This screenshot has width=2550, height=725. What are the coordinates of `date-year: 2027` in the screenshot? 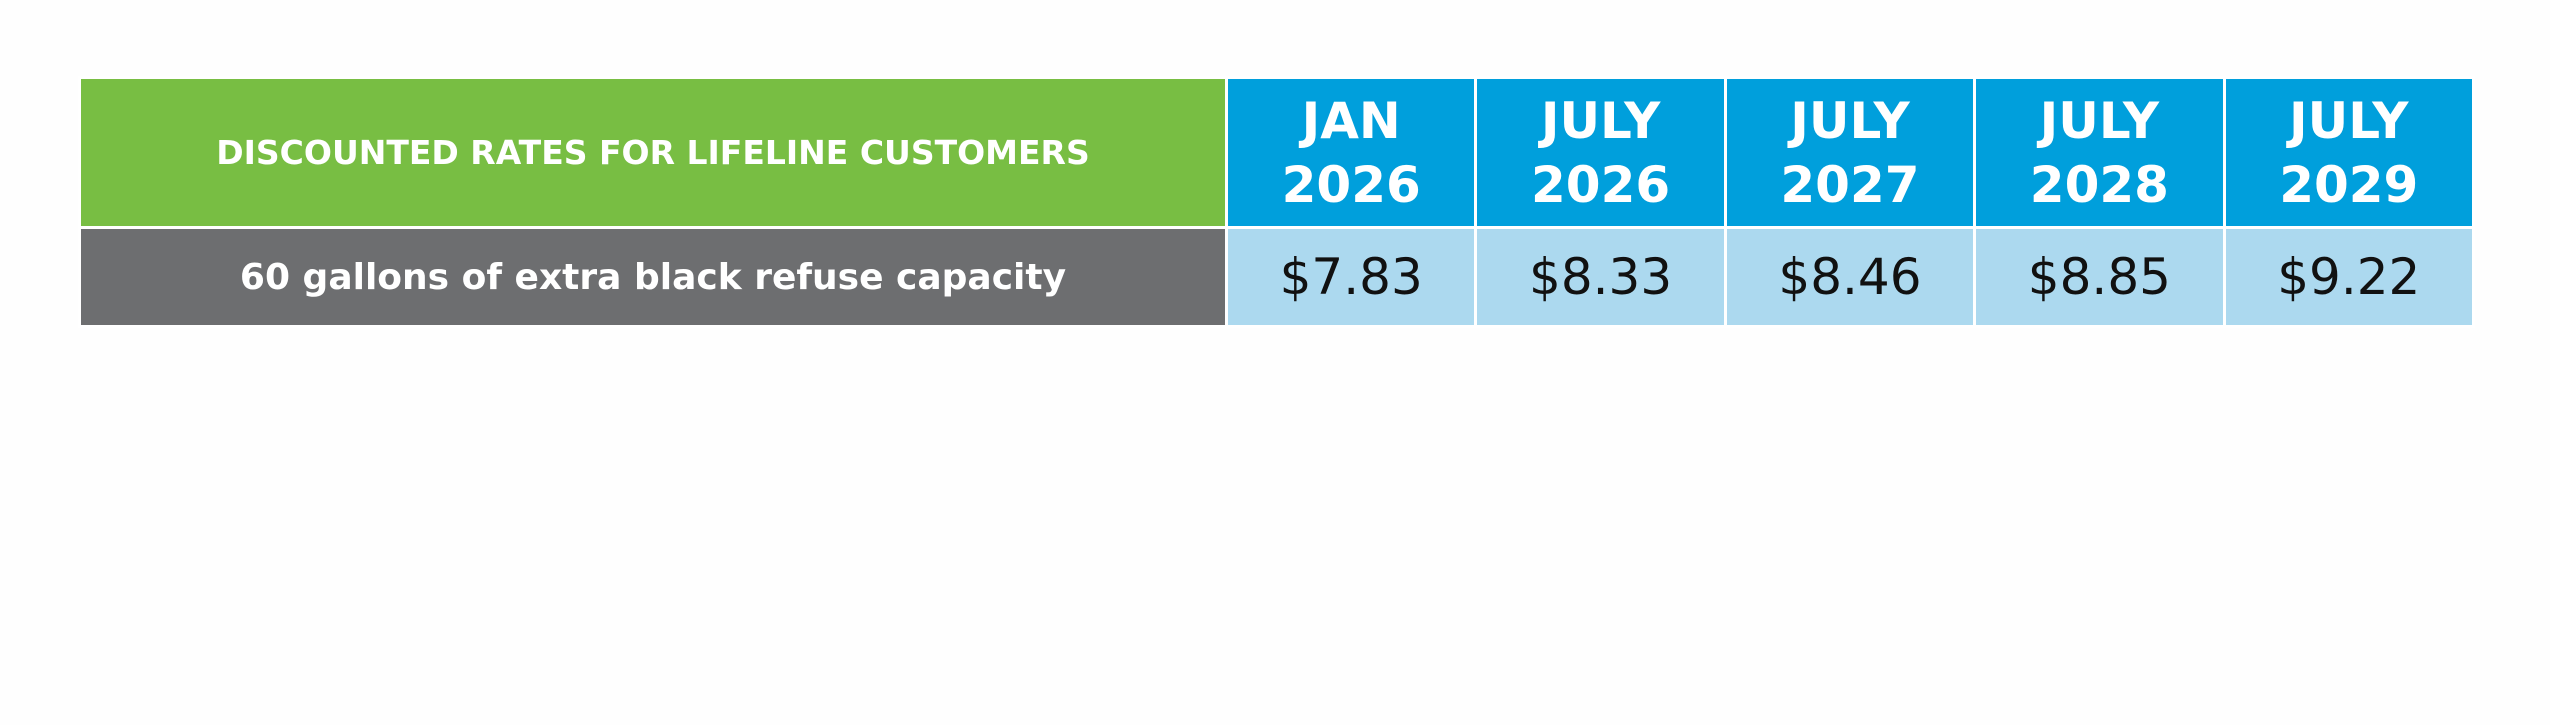 It's located at (1850, 184).